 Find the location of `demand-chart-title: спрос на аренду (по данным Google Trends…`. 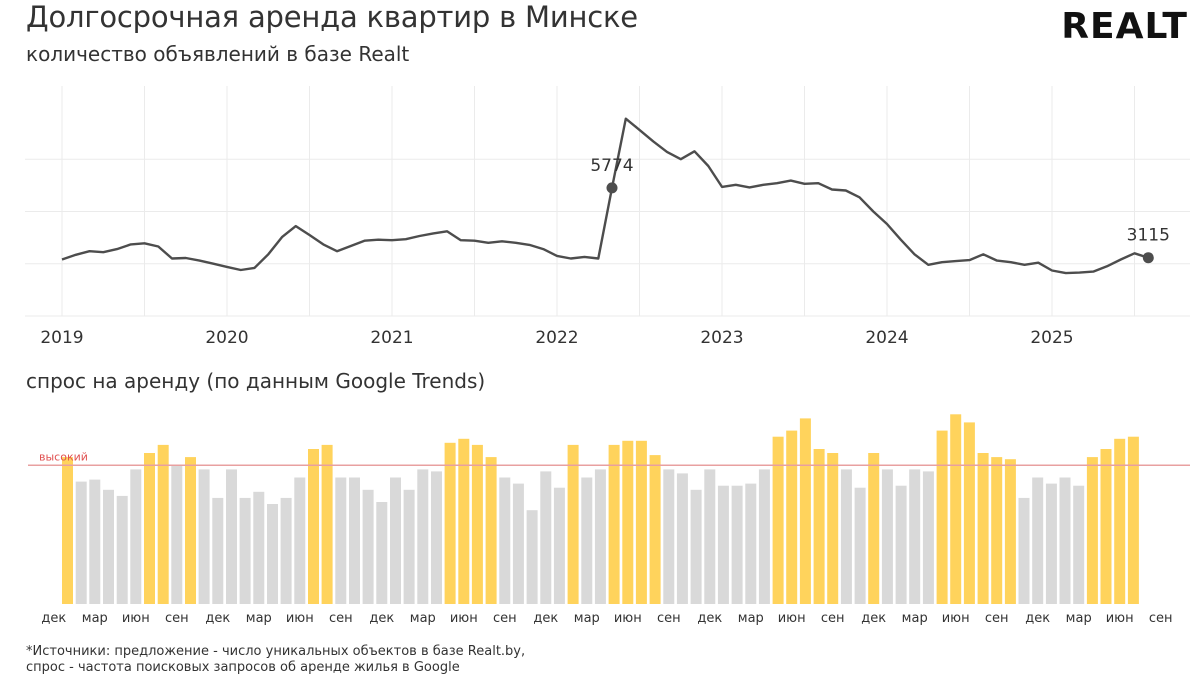

demand-chart-title: спрос на аренду (по данным Google Trends… is located at coordinates (256, 381).